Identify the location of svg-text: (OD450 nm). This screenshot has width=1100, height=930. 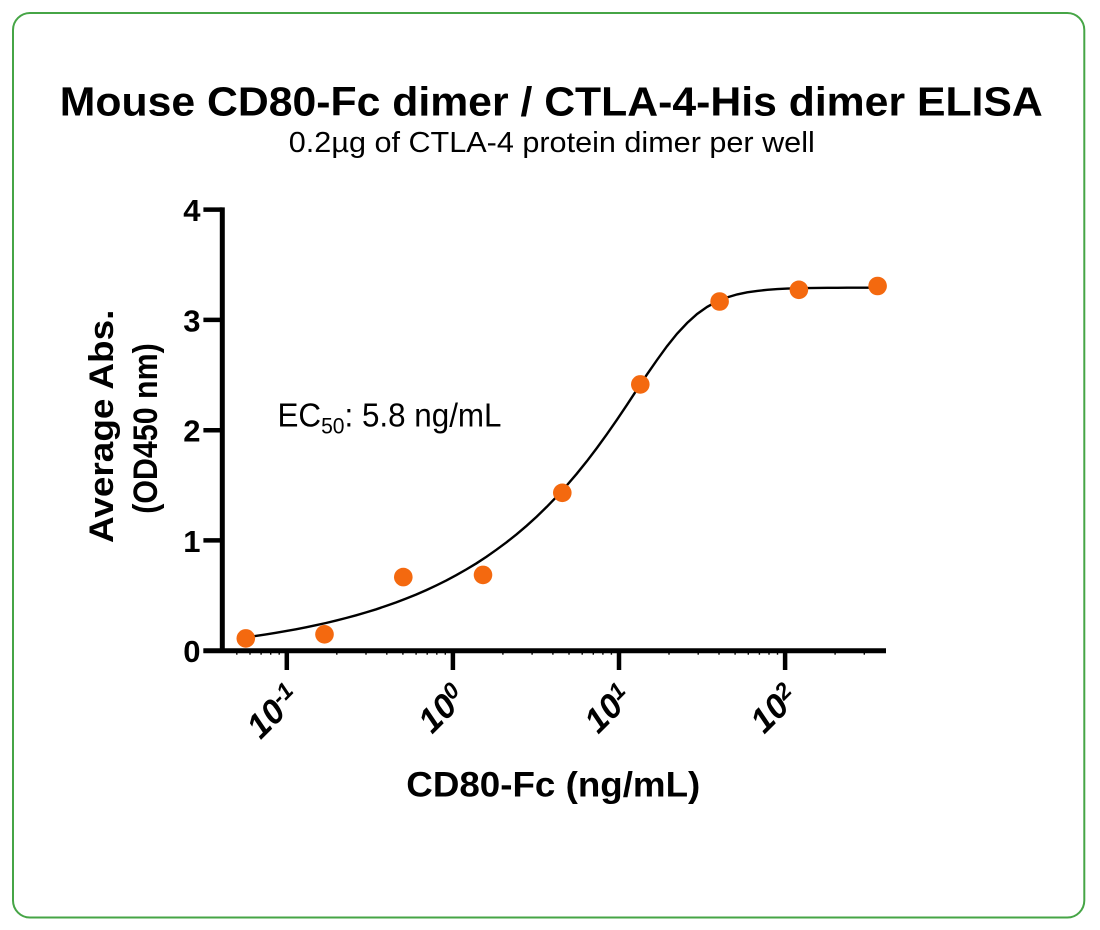
(146, 428).